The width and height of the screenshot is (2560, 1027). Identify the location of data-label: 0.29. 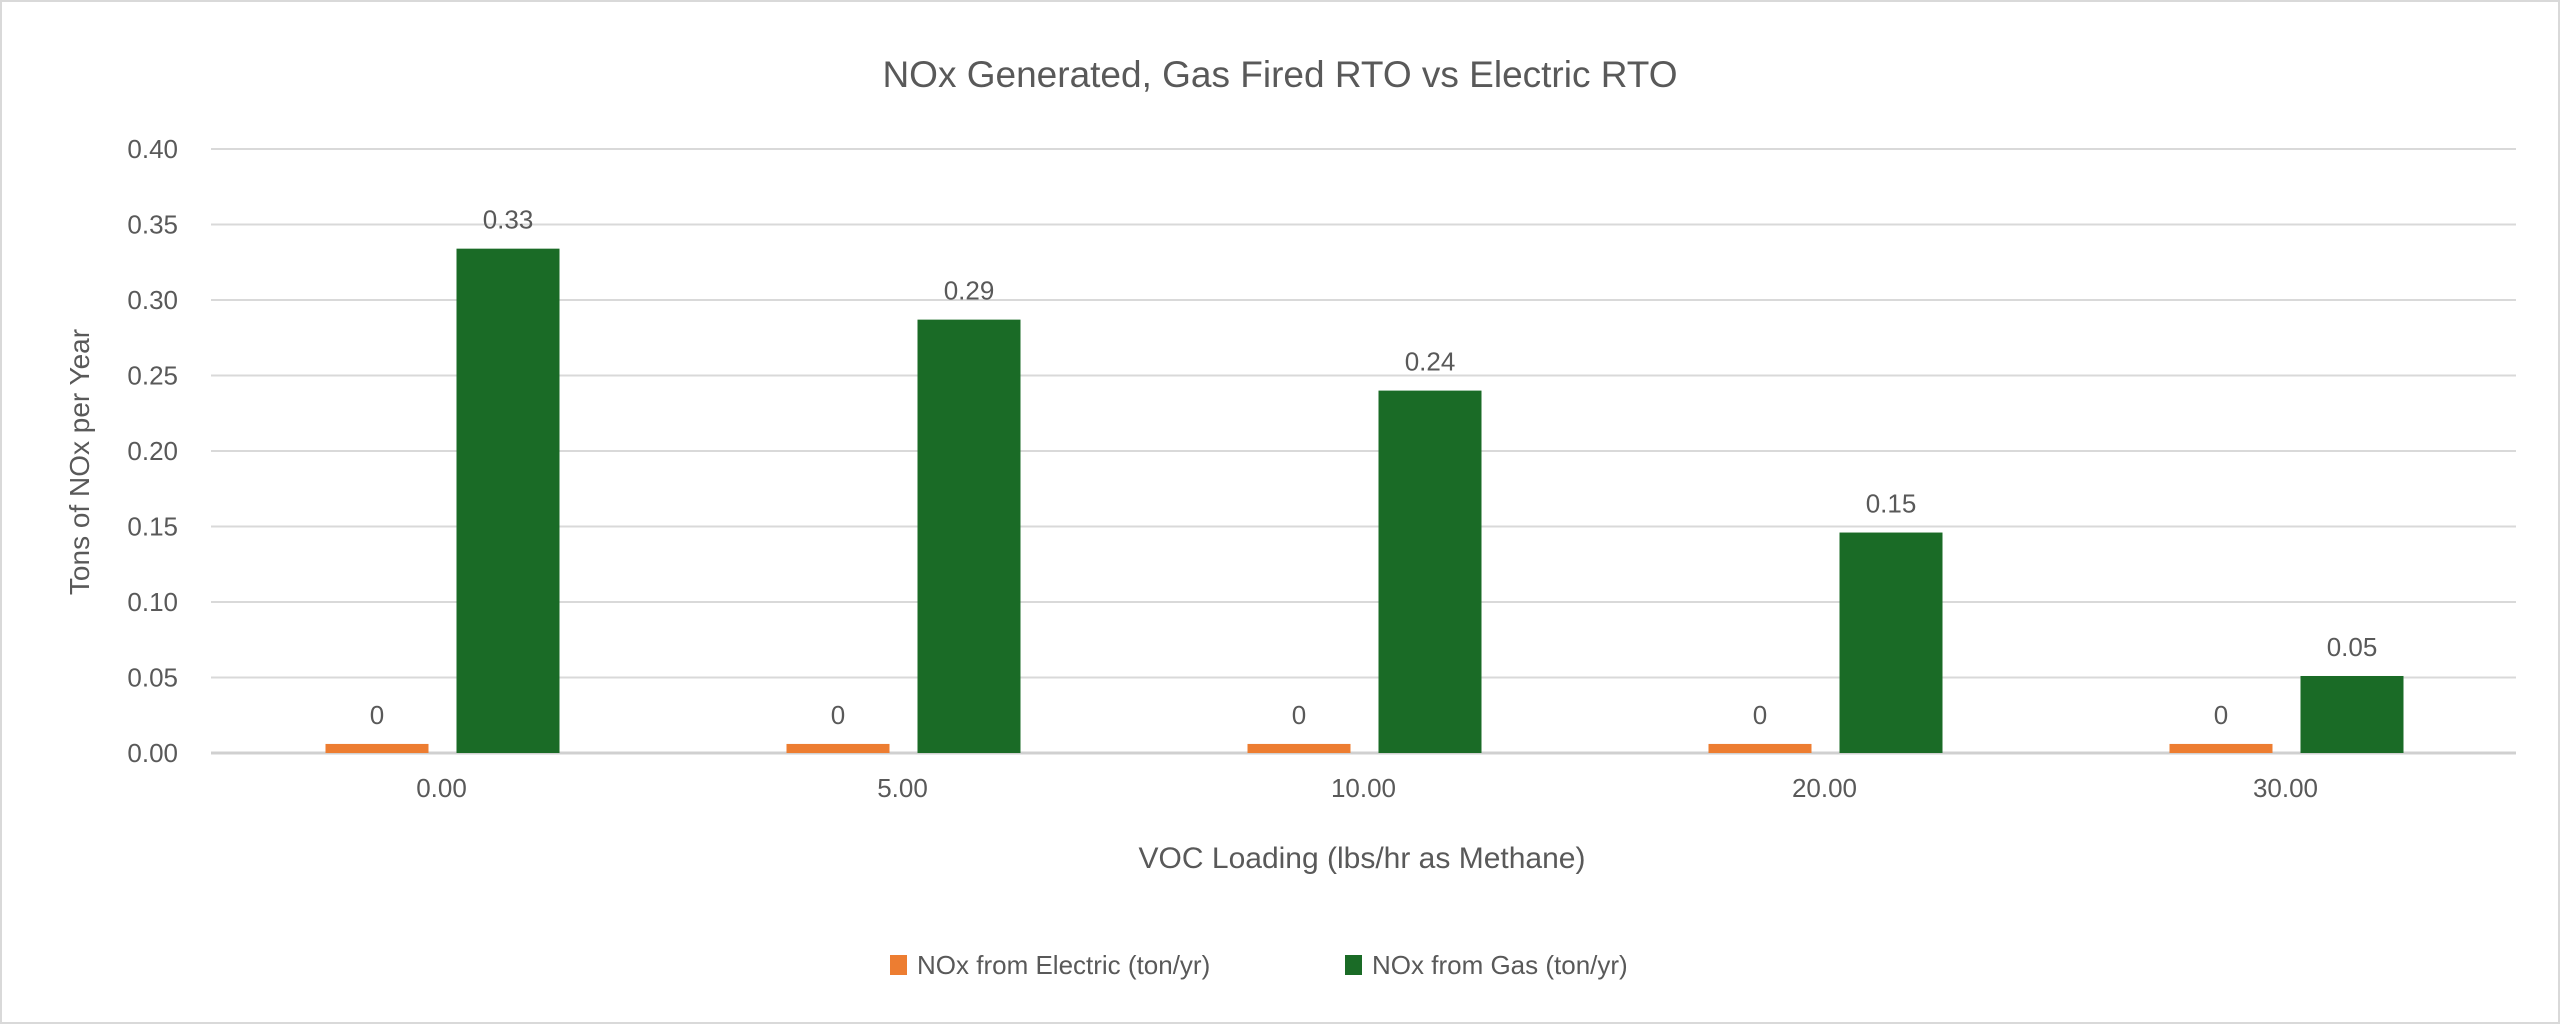
(969, 291).